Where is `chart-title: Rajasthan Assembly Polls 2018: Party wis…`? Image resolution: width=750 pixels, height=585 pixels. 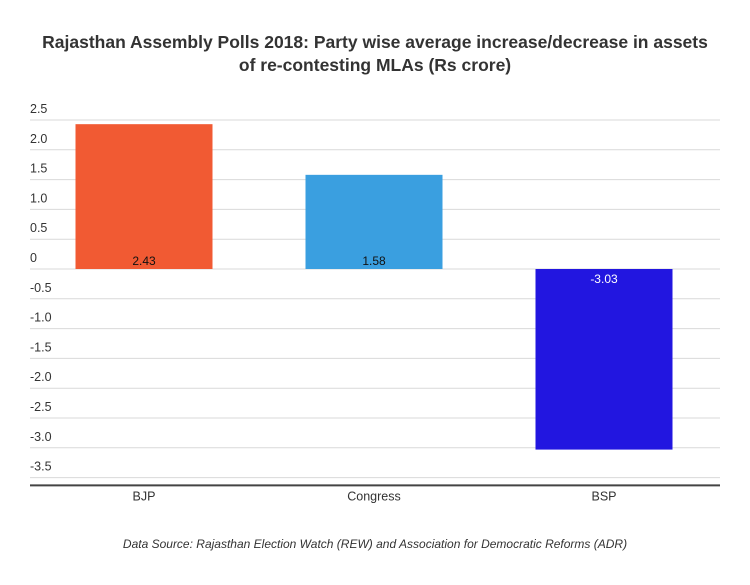 chart-title: Rajasthan Assembly Polls 2018: Party wis… is located at coordinates (375, 54).